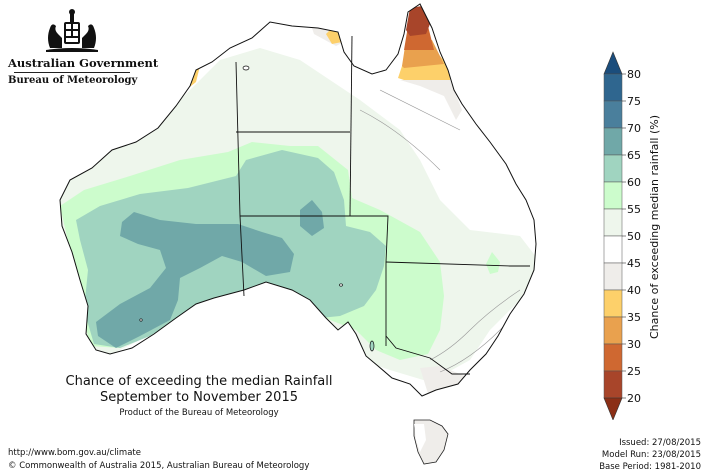 This screenshot has width=708, height=474. What do you see at coordinates (634, 263) in the screenshot?
I see `legend-tick-45: 45` at bounding box center [634, 263].